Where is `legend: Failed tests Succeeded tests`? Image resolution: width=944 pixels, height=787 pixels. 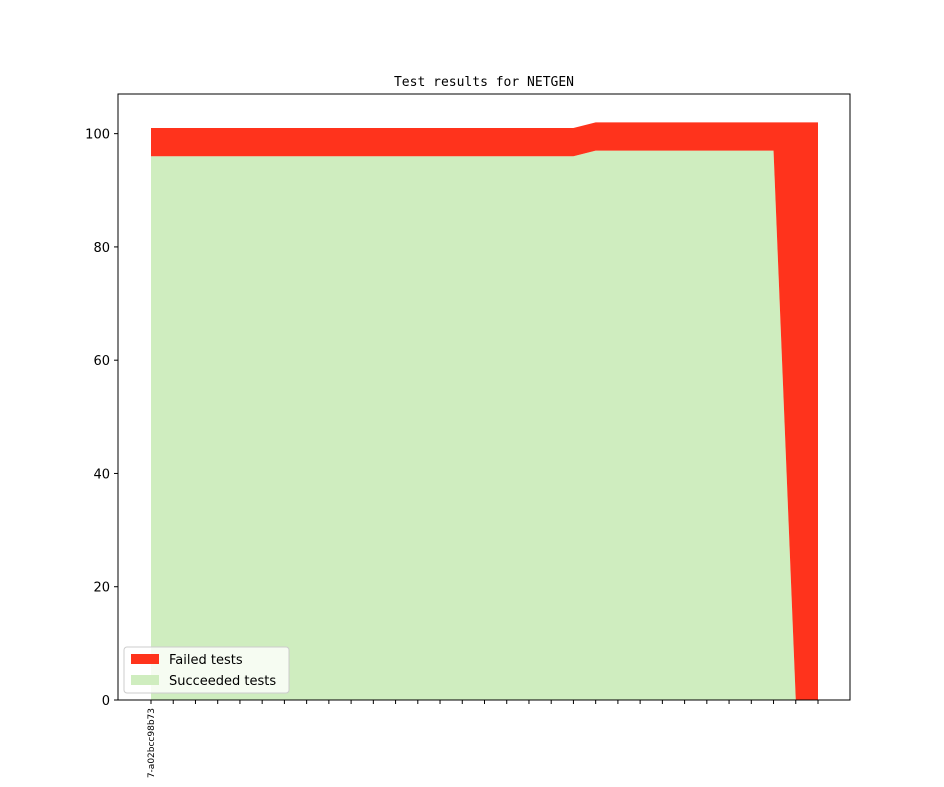
legend: Failed tests Succeeded tests is located at coordinates (206, 670).